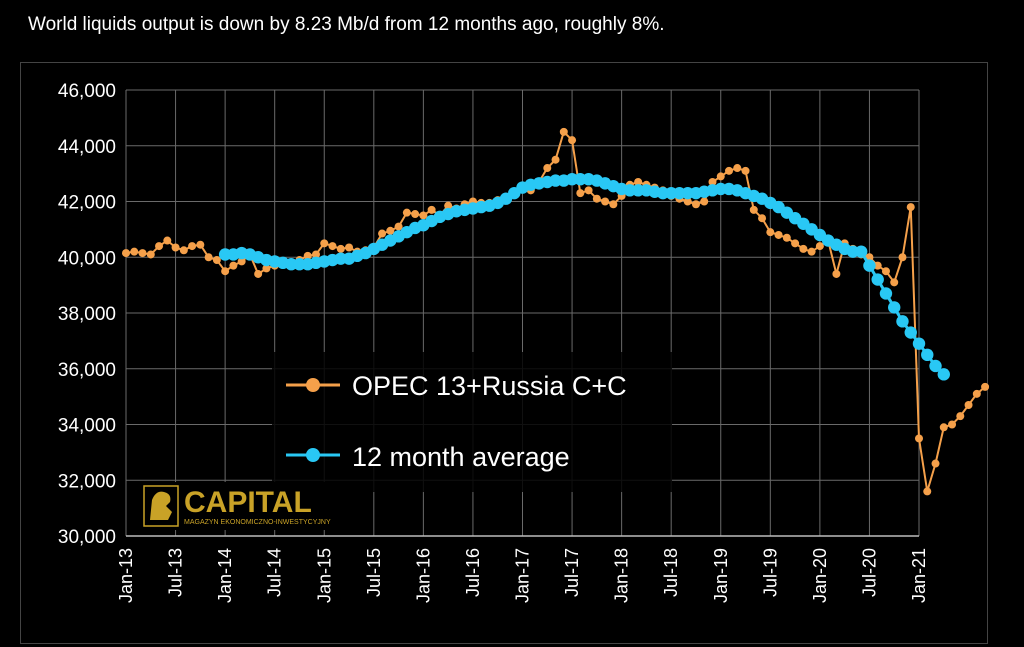 This screenshot has width=1024, height=647. Describe the element at coordinates (257, 522) in the screenshot. I see `logo-subtitle: MAGAZYN EKONOMICZNO-INWESTYCYJNY` at that location.